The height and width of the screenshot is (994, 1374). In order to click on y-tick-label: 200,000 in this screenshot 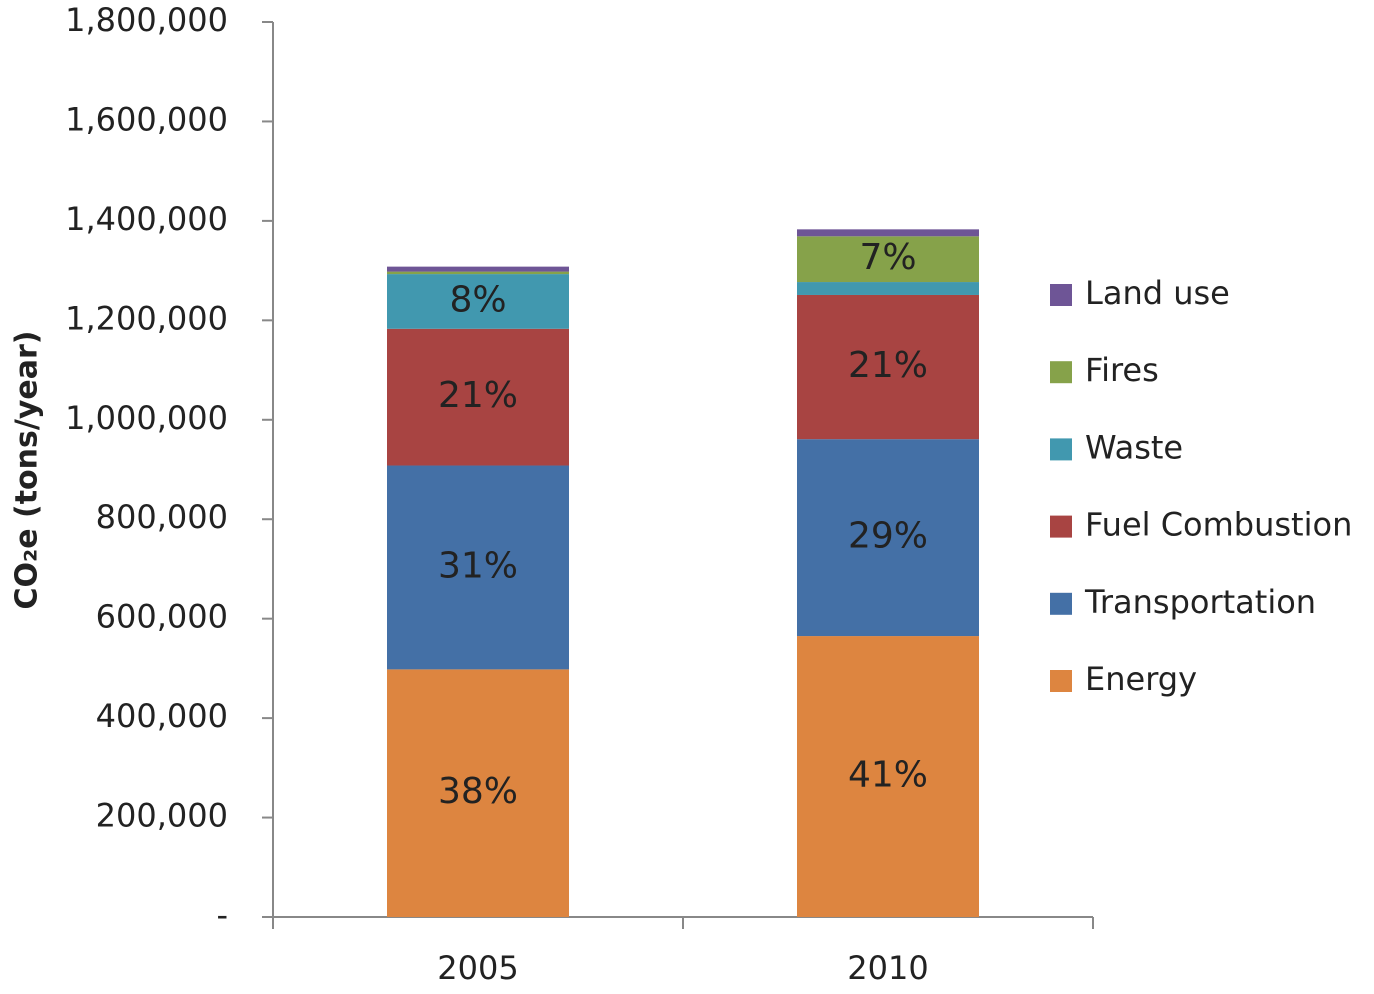, I will do `click(162, 816)`.